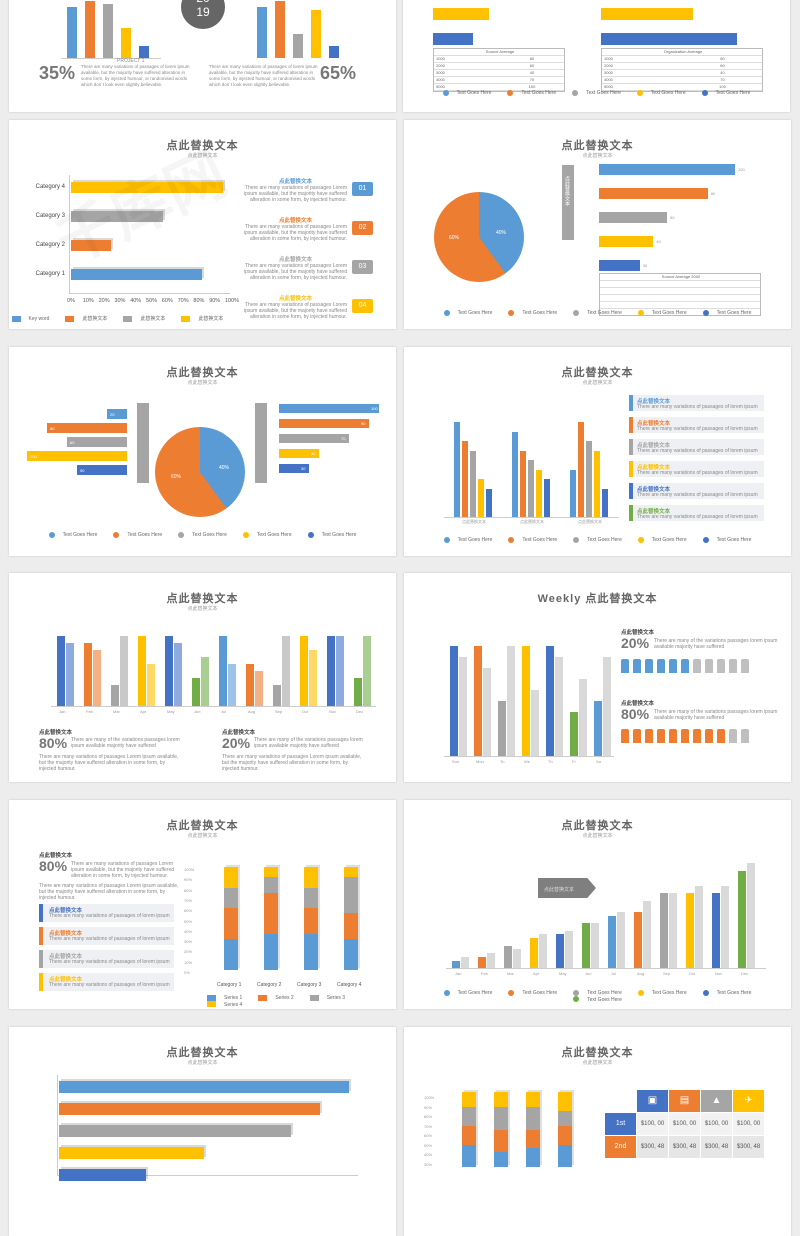  Describe the element at coordinates (529, 699) in the screenshot. I see `weekly-chart-grid` at that location.